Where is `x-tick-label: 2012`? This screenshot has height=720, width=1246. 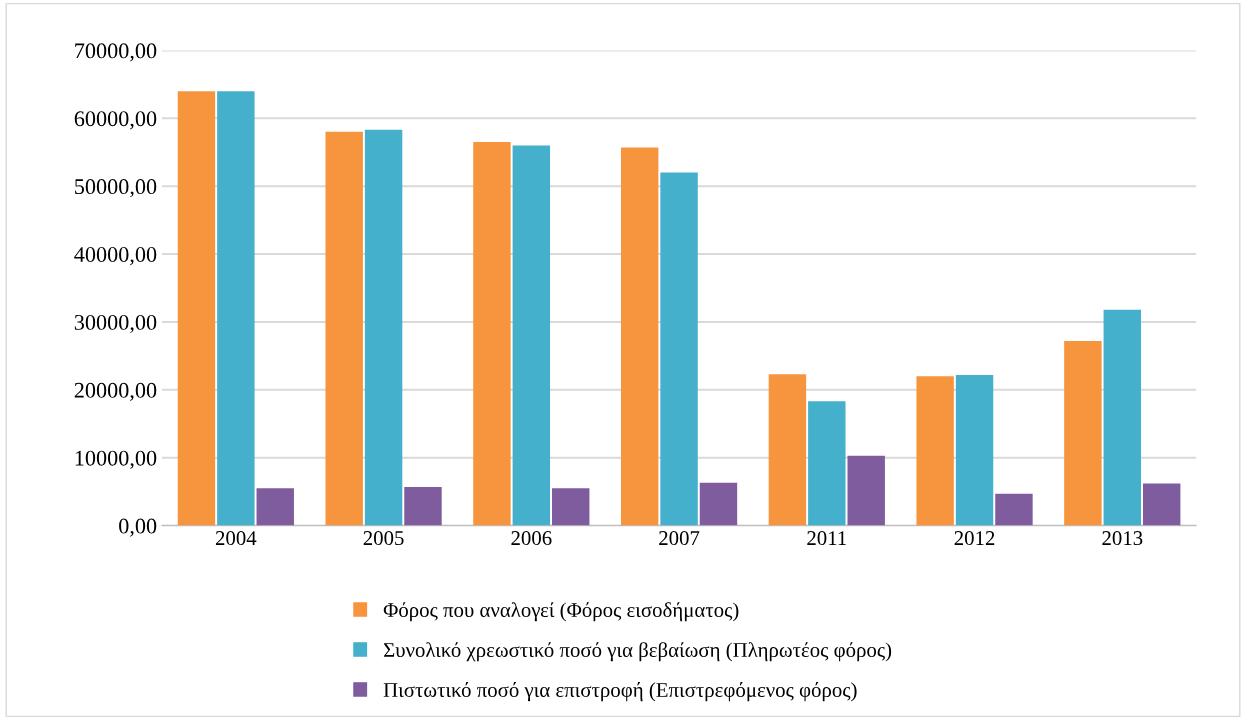 x-tick-label: 2012 is located at coordinates (974, 538).